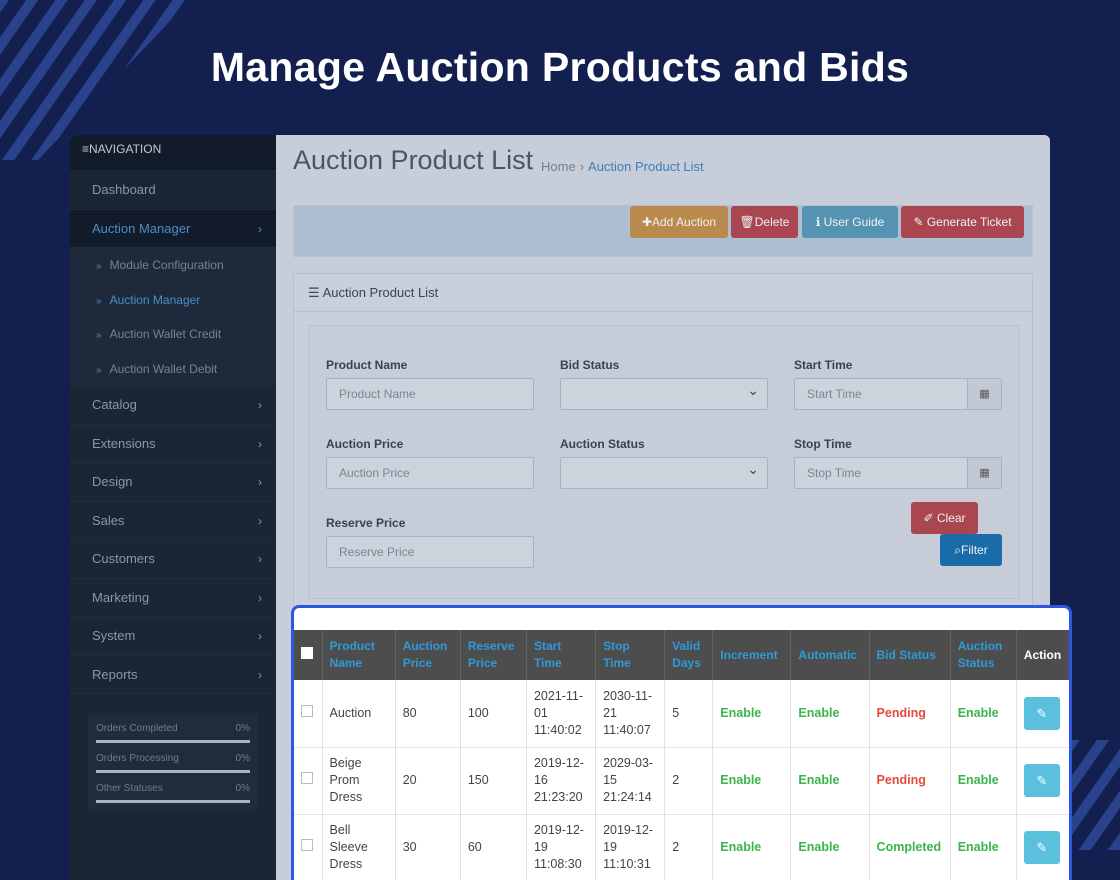 This screenshot has width=1120, height=880. What do you see at coordinates (173, 265) in the screenshot?
I see `sidebar-subitem-module-configuration: » Module Configuration` at bounding box center [173, 265].